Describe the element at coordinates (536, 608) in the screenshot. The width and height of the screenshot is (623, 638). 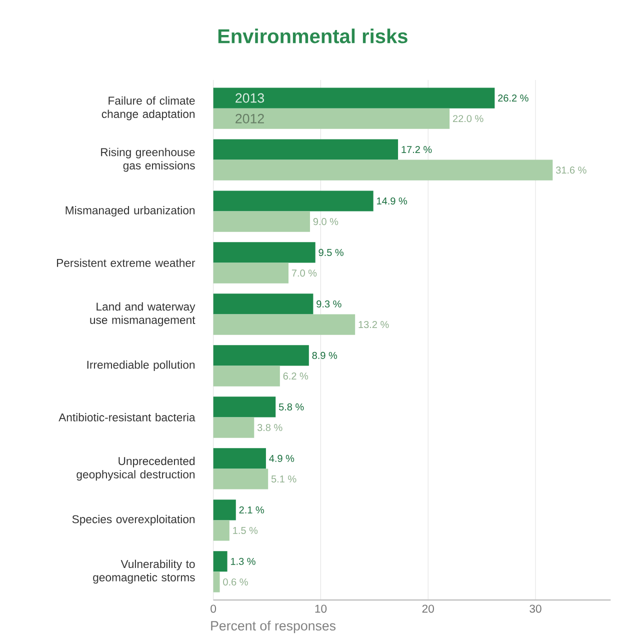
I see `x-tick-label: 30` at that location.